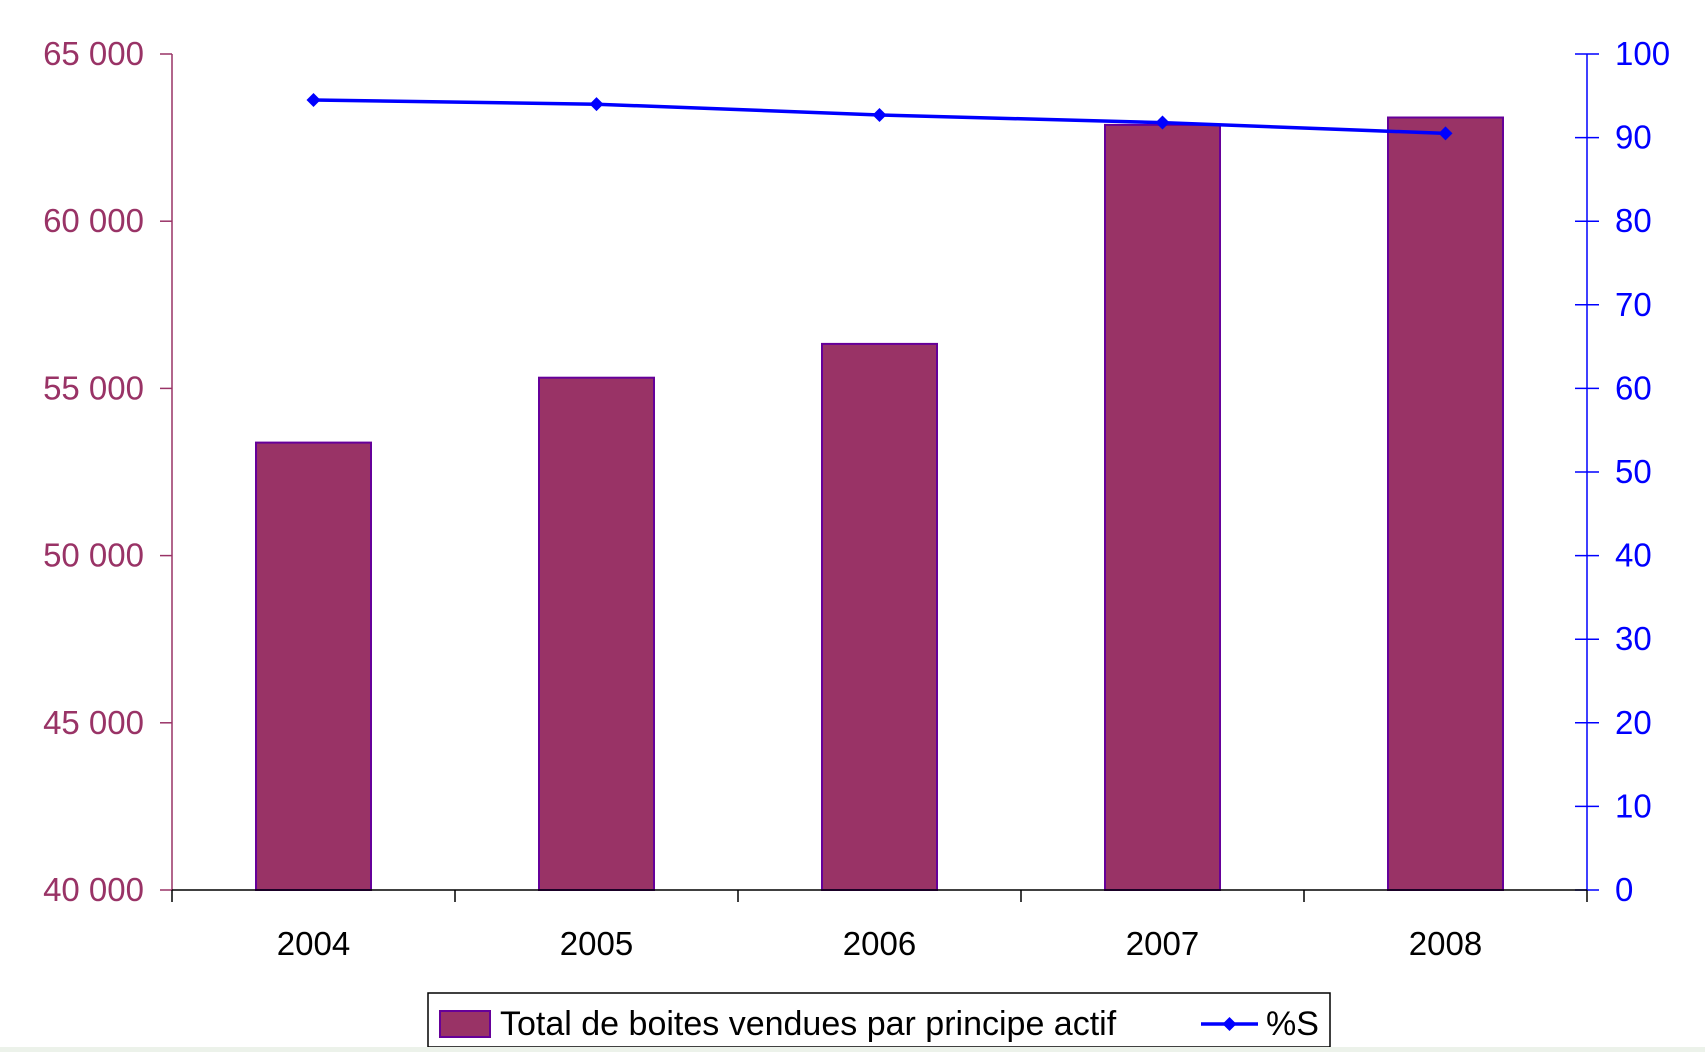  Describe the element at coordinates (1162, 507) in the screenshot. I see `bar-2007` at that location.